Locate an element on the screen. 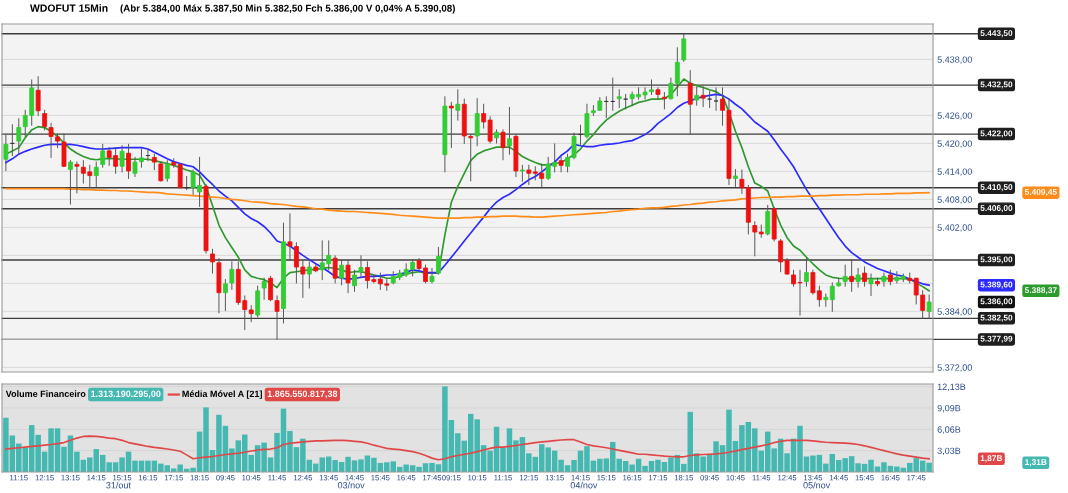  y-tick-label: 3,03B is located at coordinates (949, 451).